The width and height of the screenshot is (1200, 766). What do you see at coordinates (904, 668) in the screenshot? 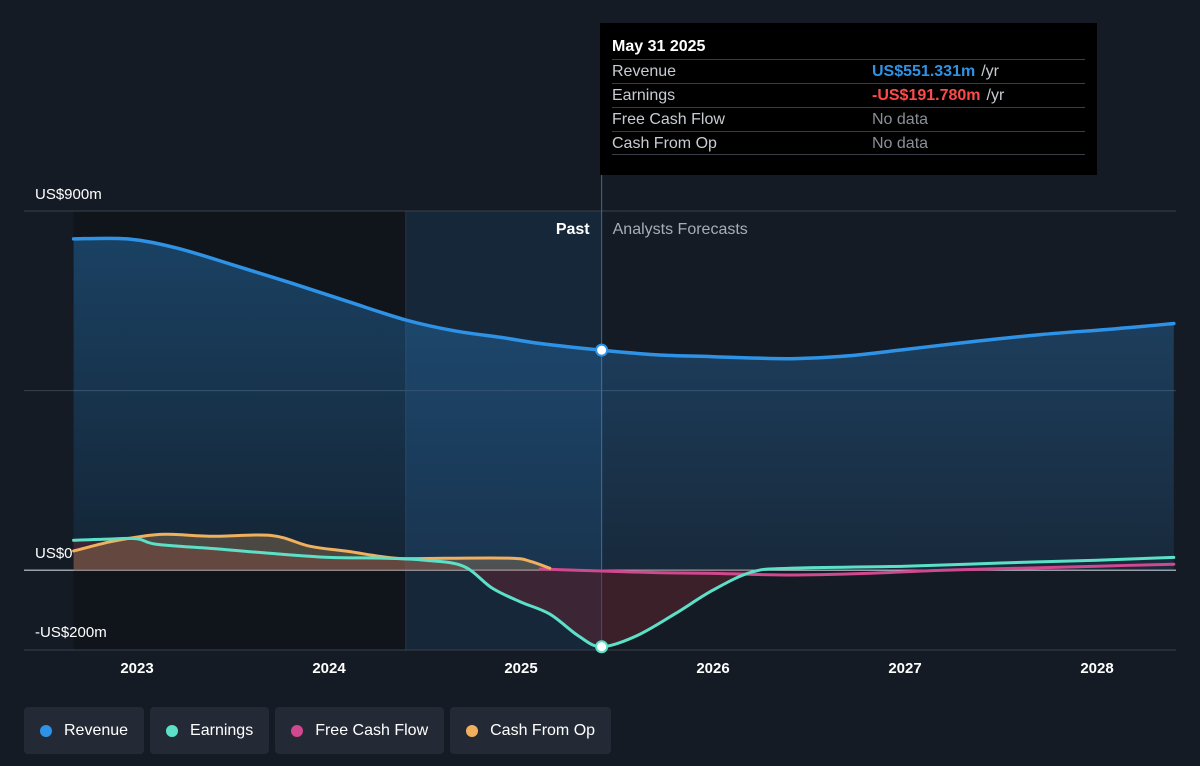
I see `x-tick-label: 2027` at bounding box center [904, 668].